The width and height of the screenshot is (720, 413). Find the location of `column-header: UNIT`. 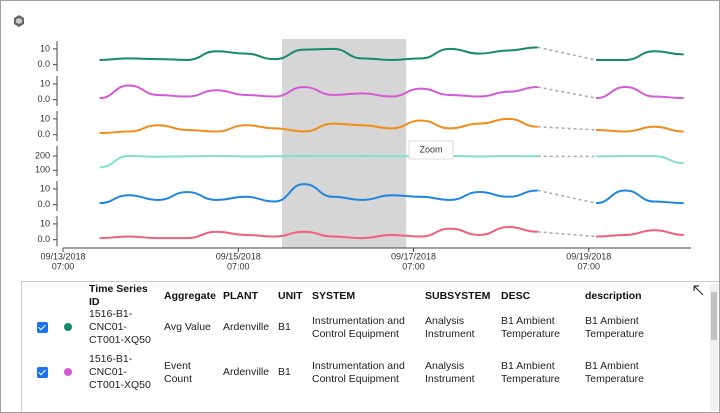

column-header: UNIT is located at coordinates (290, 295).